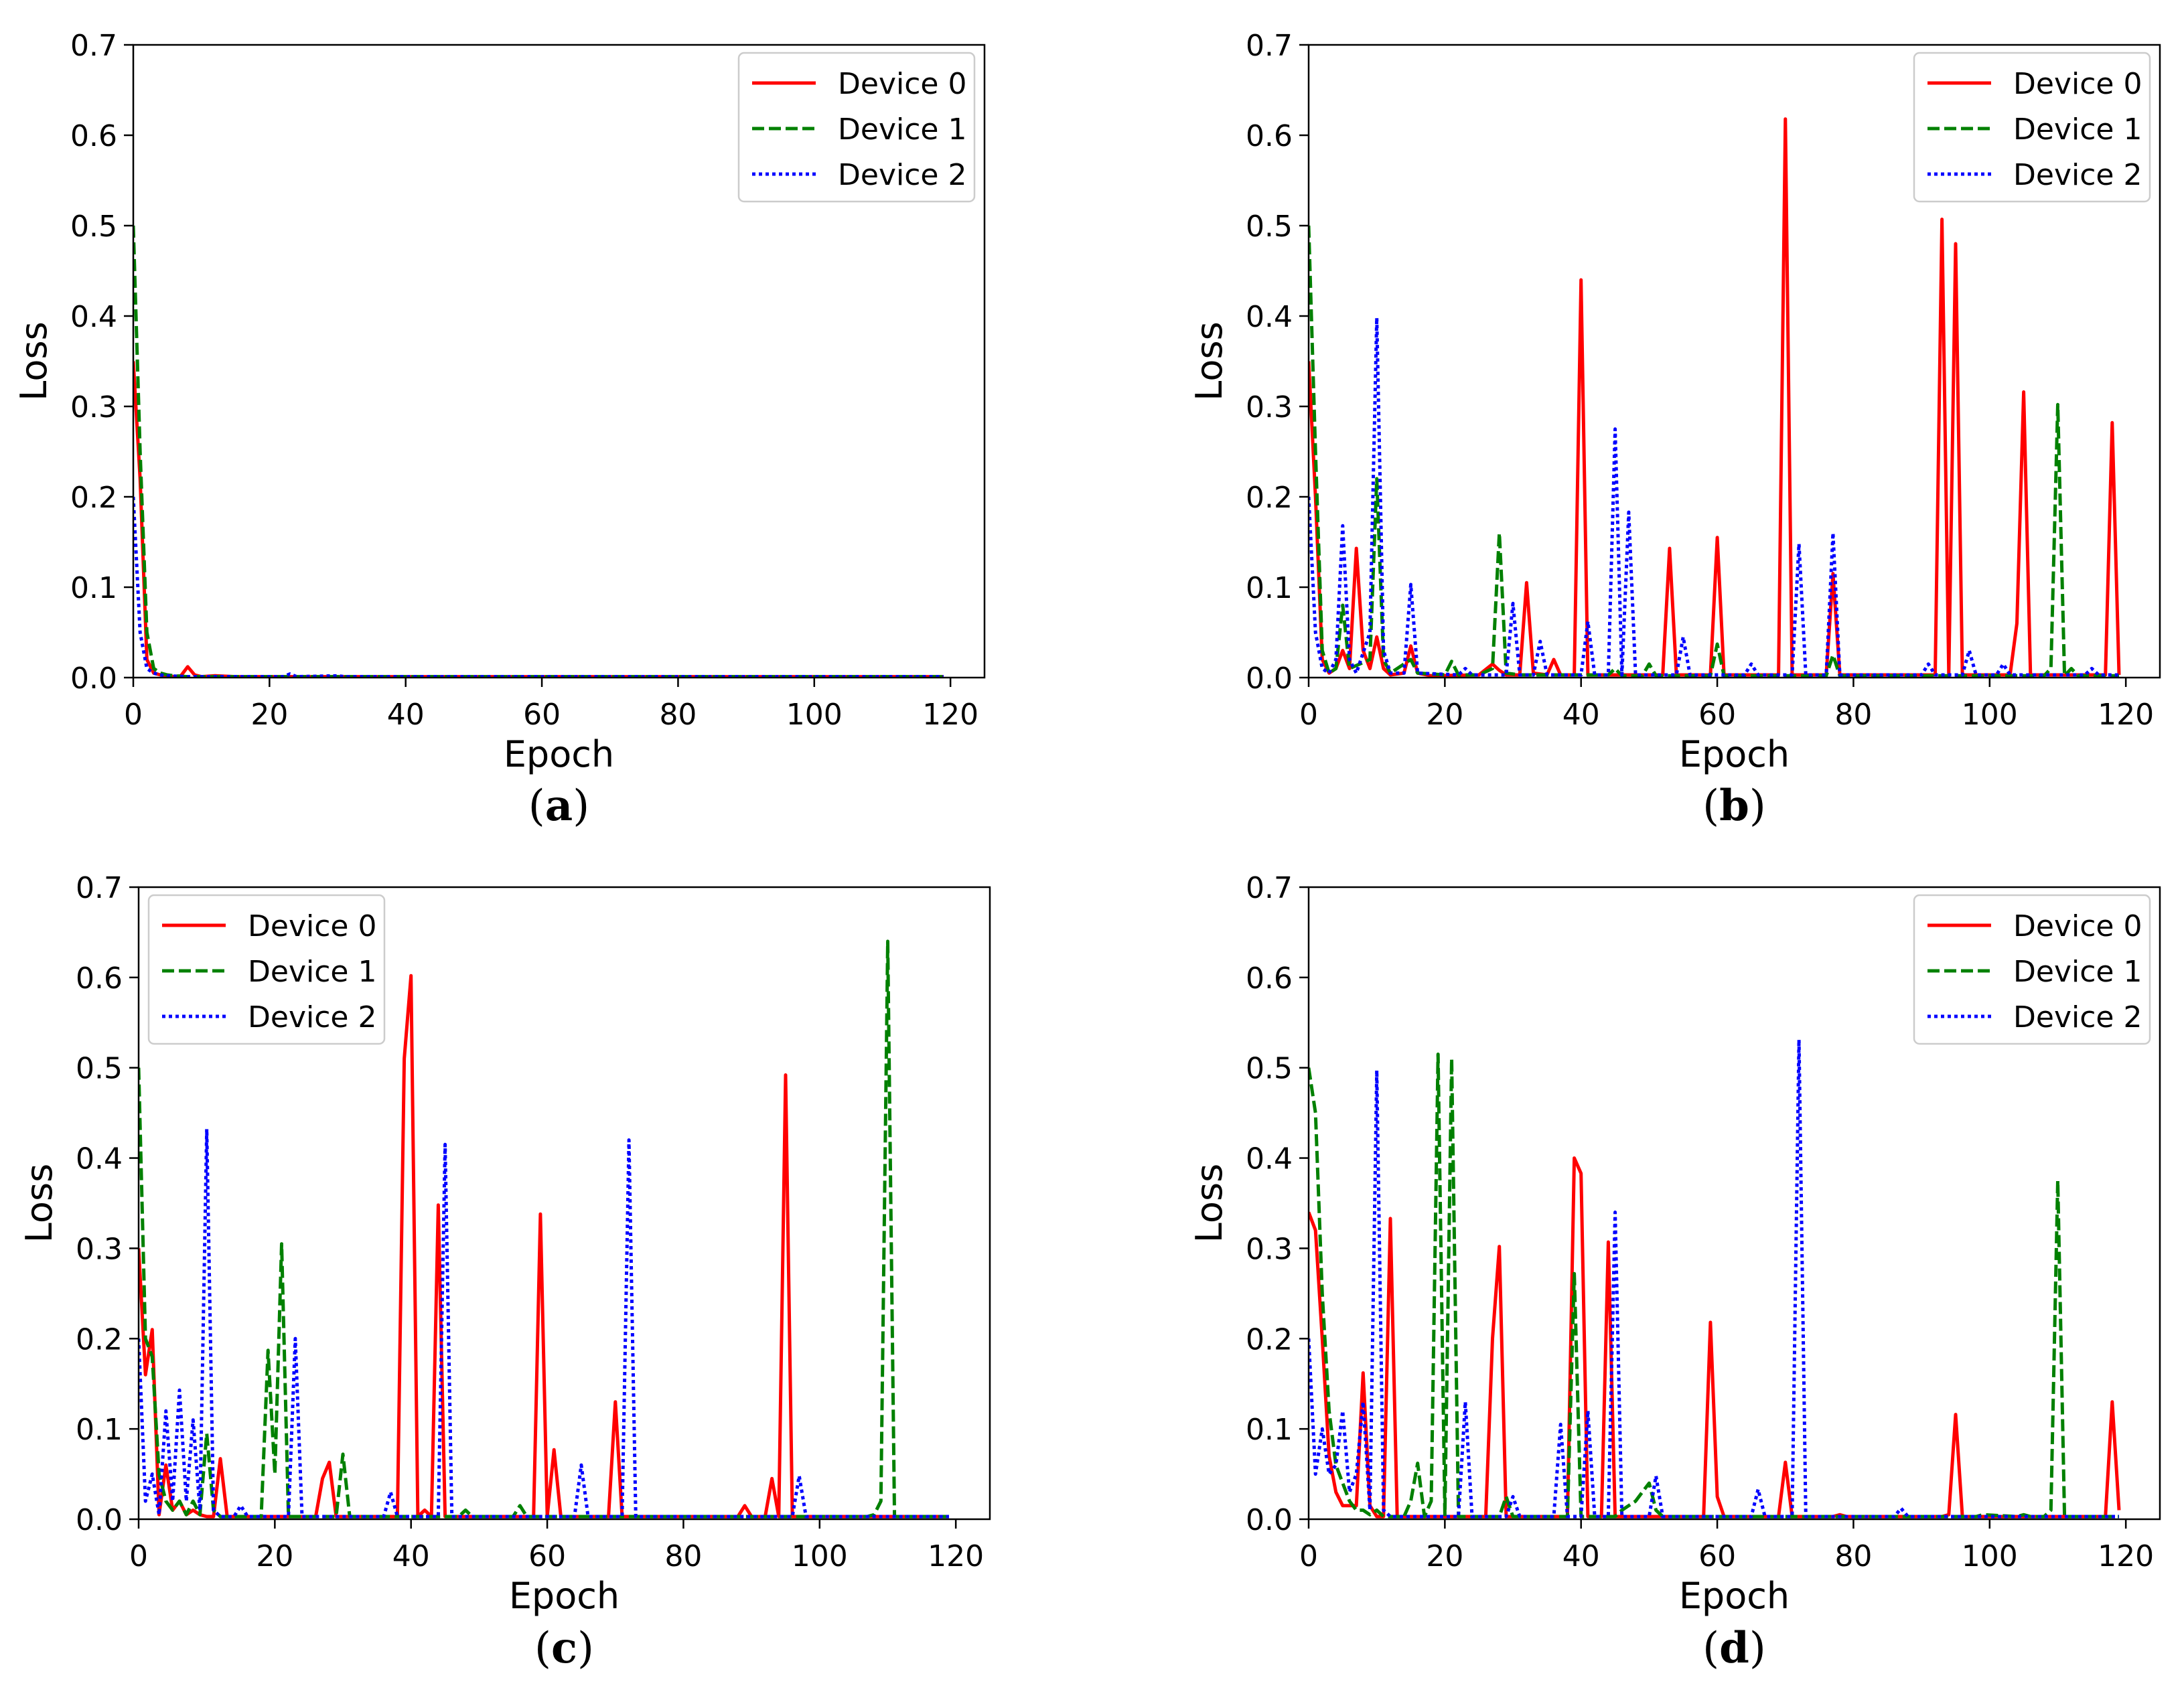 The height and width of the screenshot is (1702, 2184). I want to click on panel-b-y-tick-label: 0.4, so click(1269, 317).